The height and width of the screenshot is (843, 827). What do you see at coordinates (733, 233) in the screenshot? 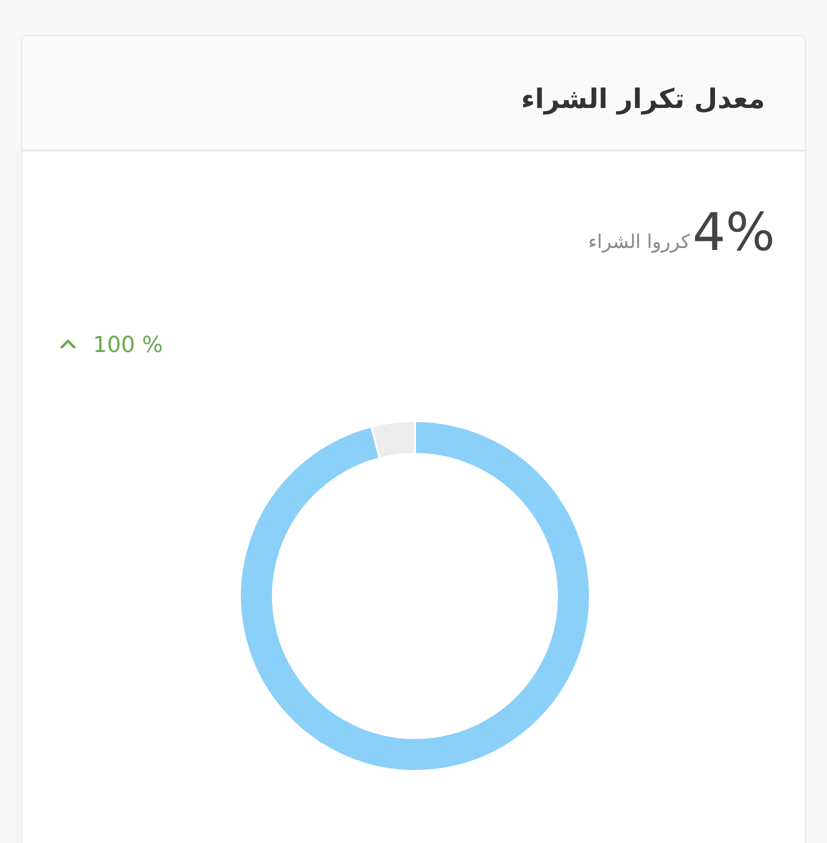
I see `text: 4%` at bounding box center [733, 233].